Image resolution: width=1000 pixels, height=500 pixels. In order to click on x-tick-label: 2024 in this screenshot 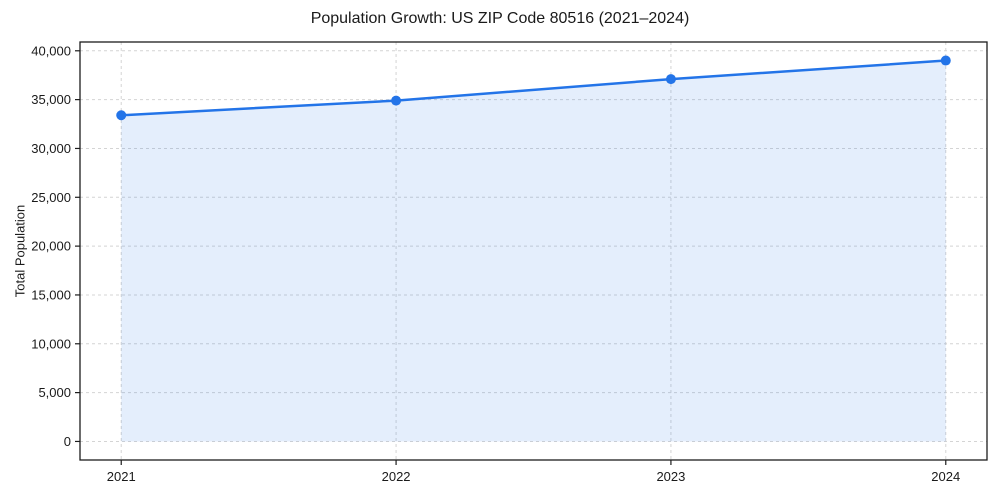, I will do `click(945, 476)`.